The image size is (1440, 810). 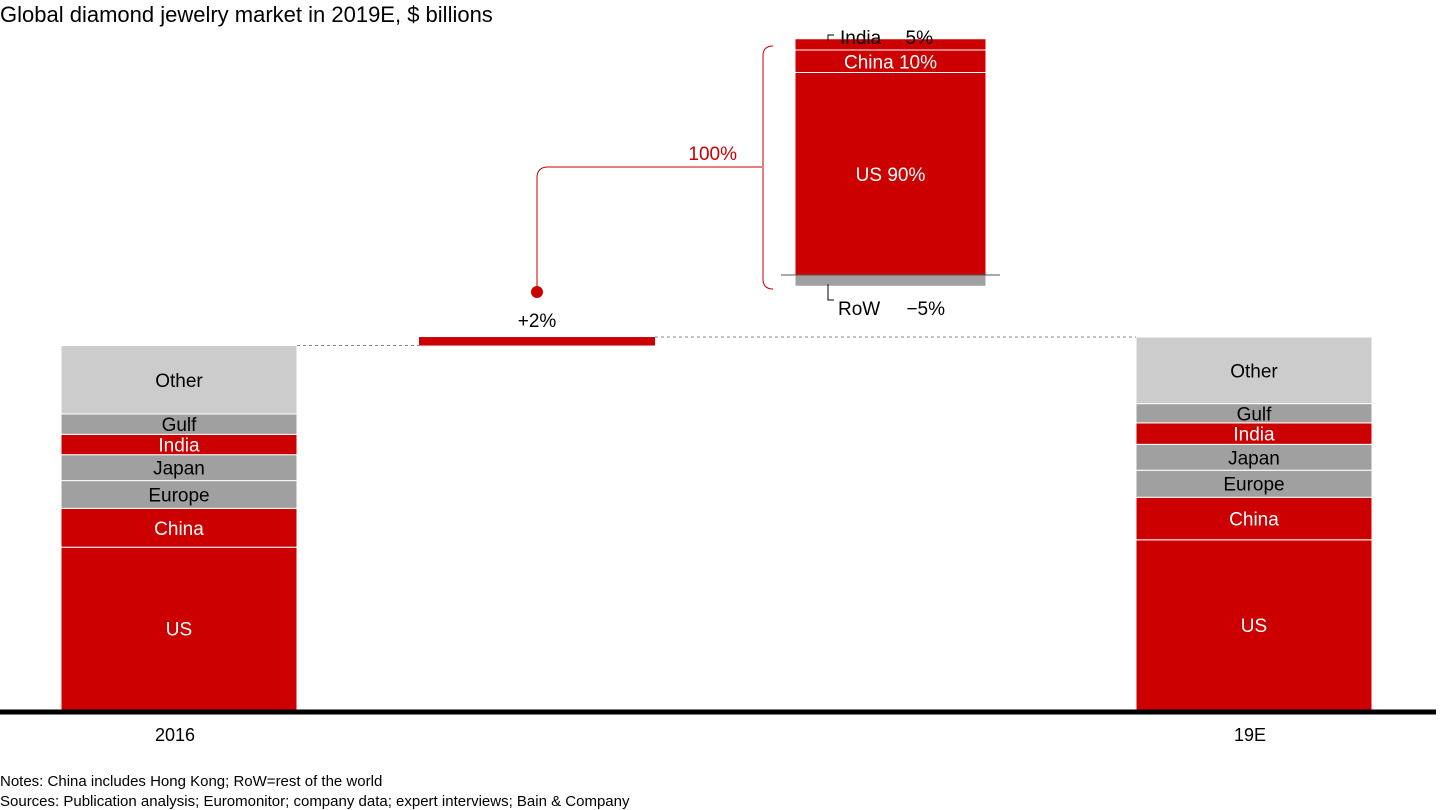 What do you see at coordinates (830, 37) in the screenshot?
I see `breakdown-leader-top` at bounding box center [830, 37].